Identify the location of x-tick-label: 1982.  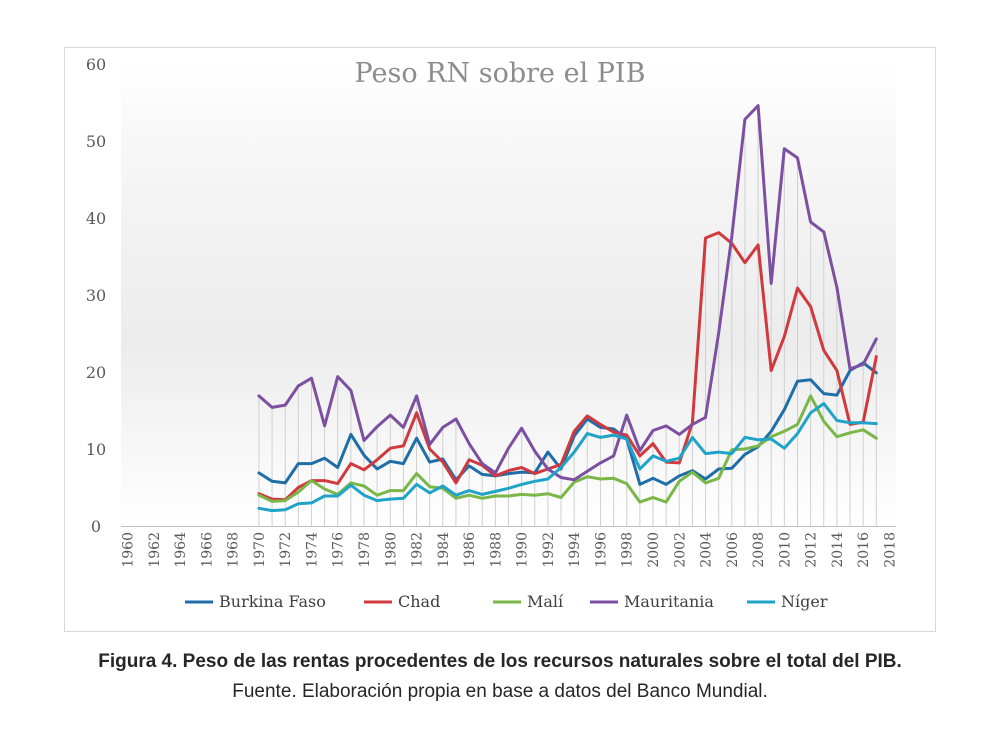
(418, 550).